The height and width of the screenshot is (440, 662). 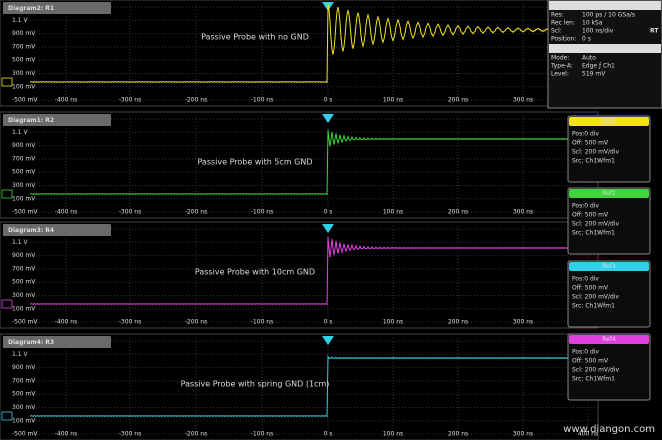 What do you see at coordinates (255, 37) in the screenshot?
I see `diagram-caption: Passive Probe with no GND` at bounding box center [255, 37].